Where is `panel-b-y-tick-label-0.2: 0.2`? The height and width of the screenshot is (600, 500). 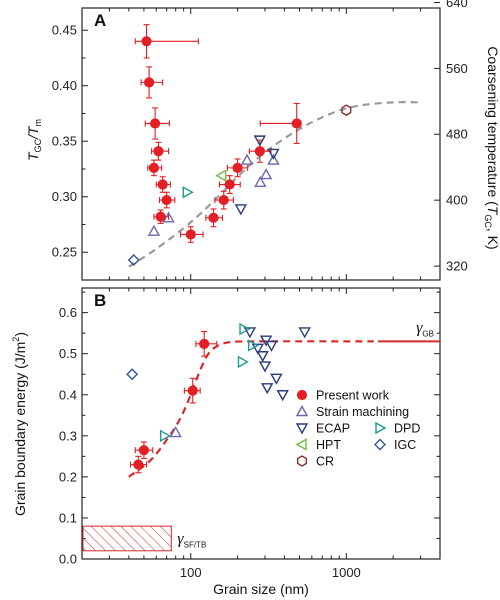
panel-b-y-tick-label-0.2: 0.2 is located at coordinates (68, 476).